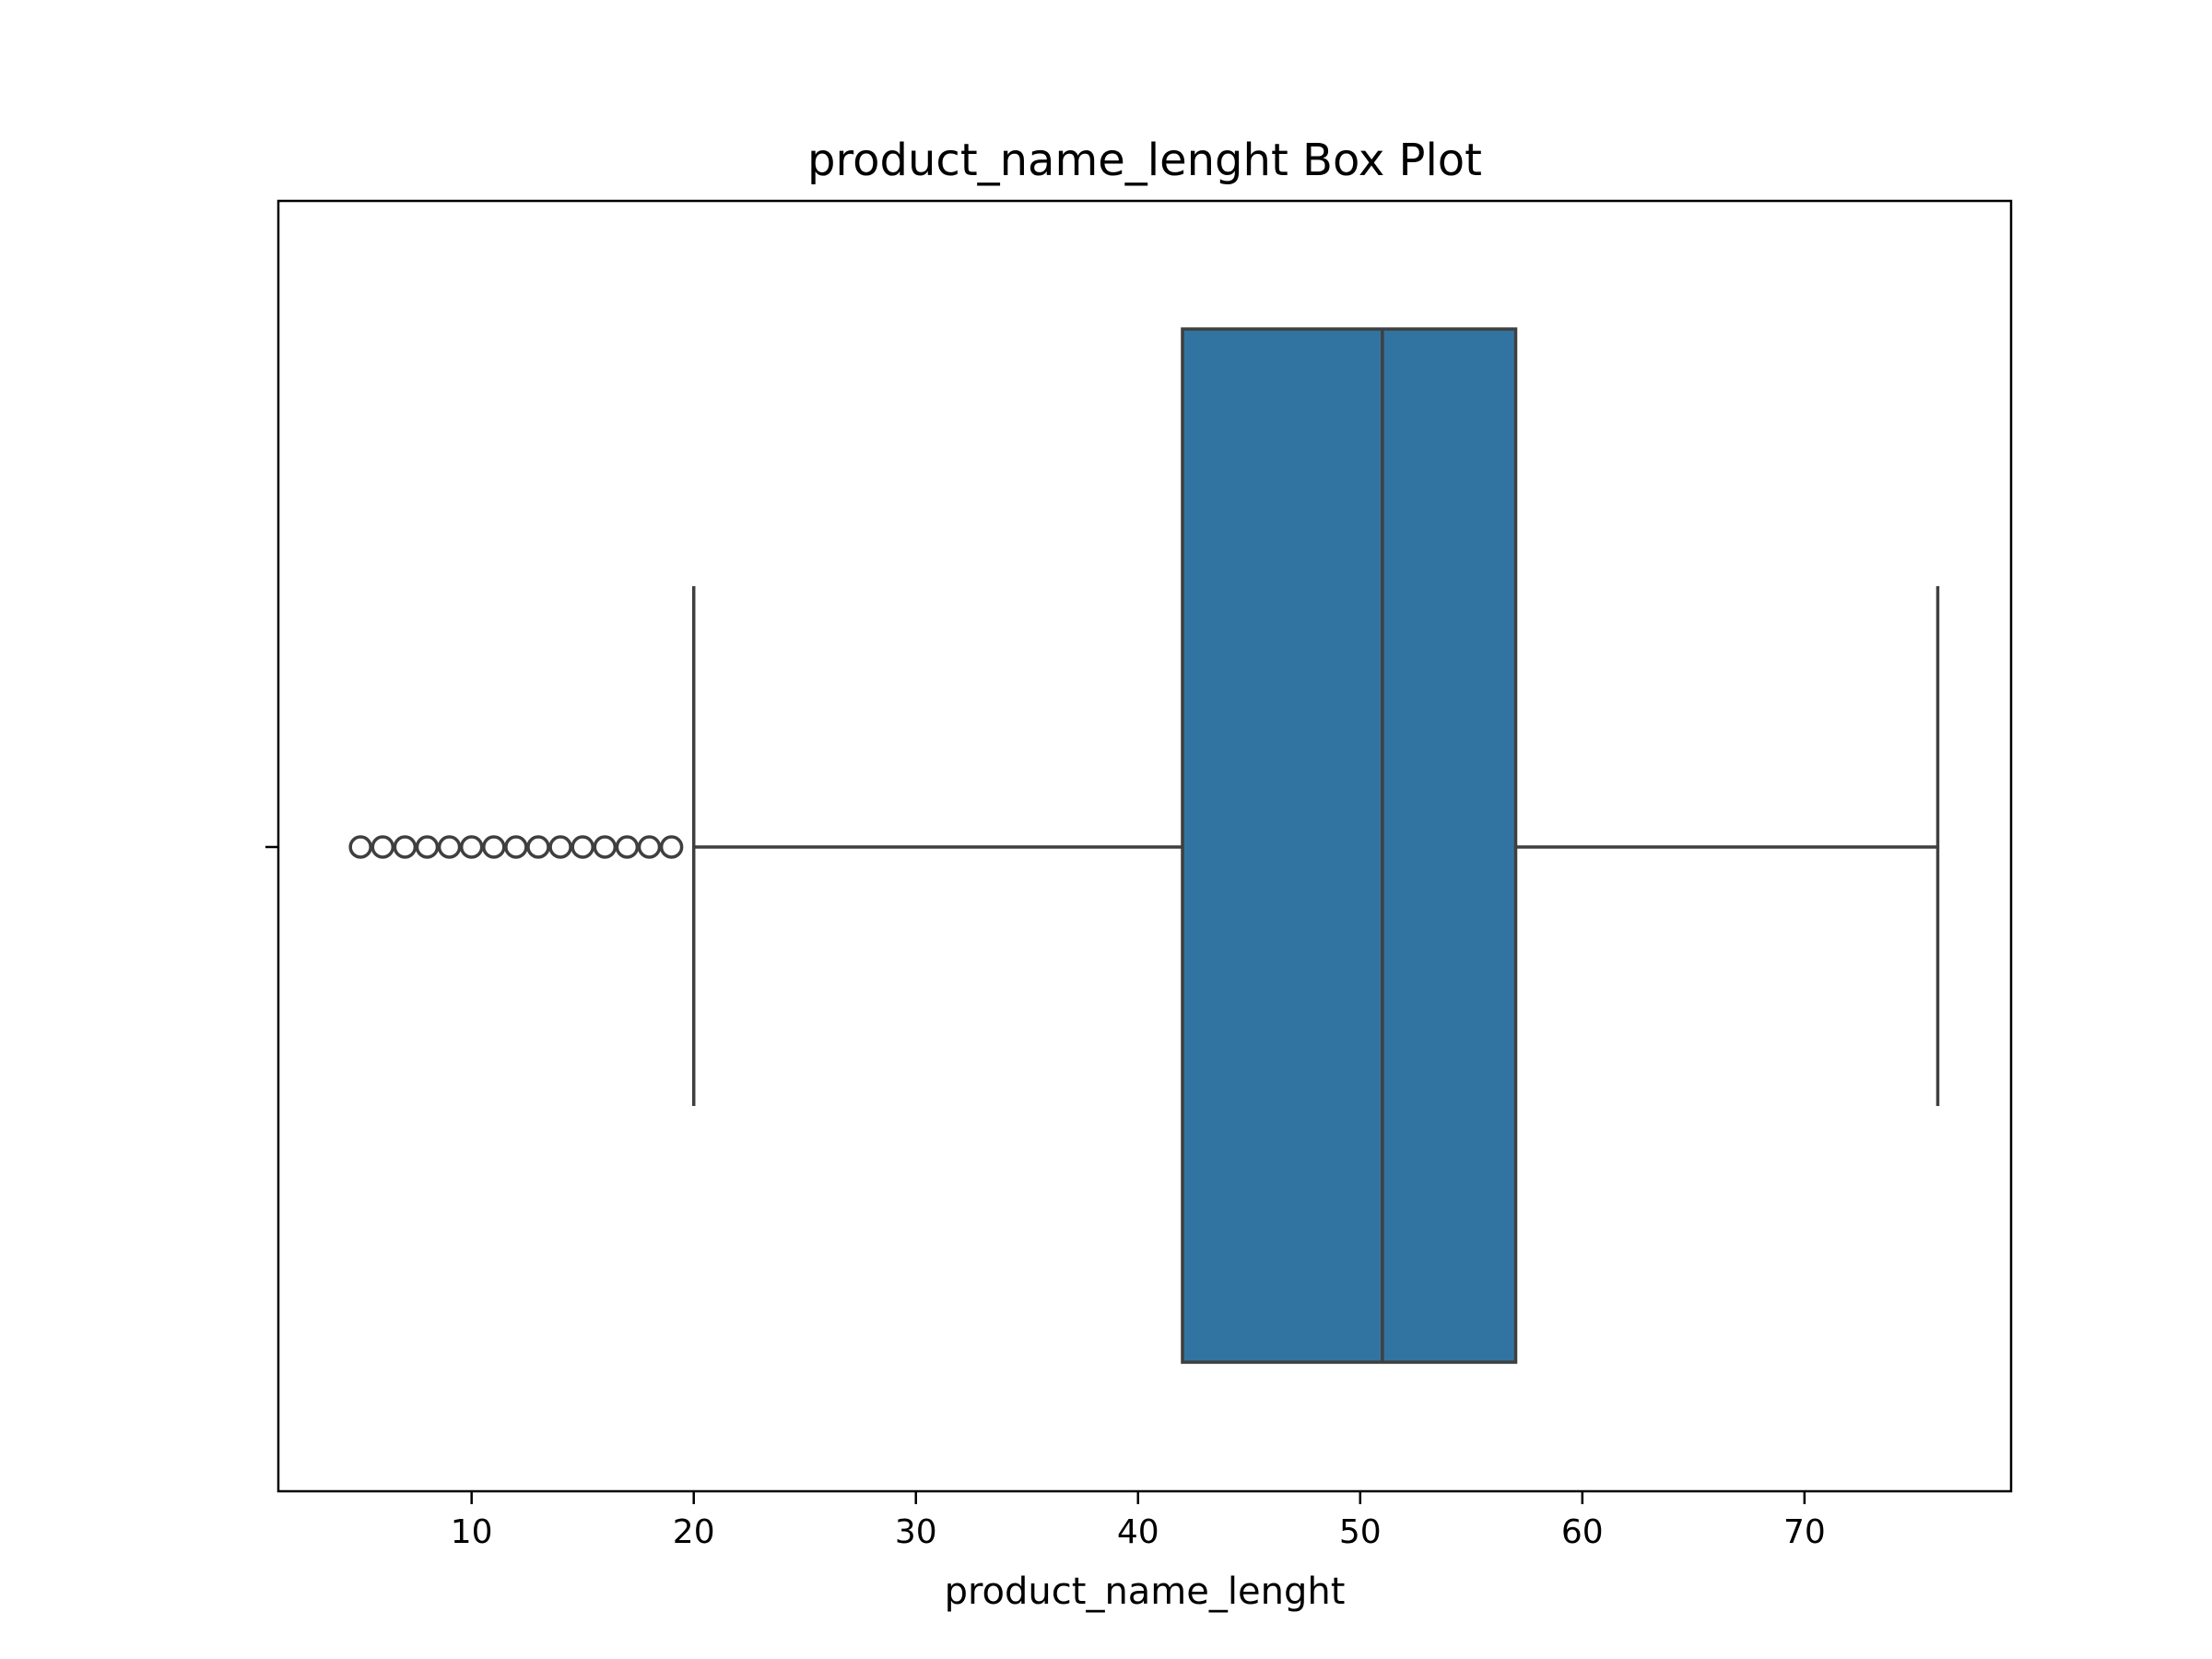  I want to click on x-tick-label: 50, so click(1360, 1532).